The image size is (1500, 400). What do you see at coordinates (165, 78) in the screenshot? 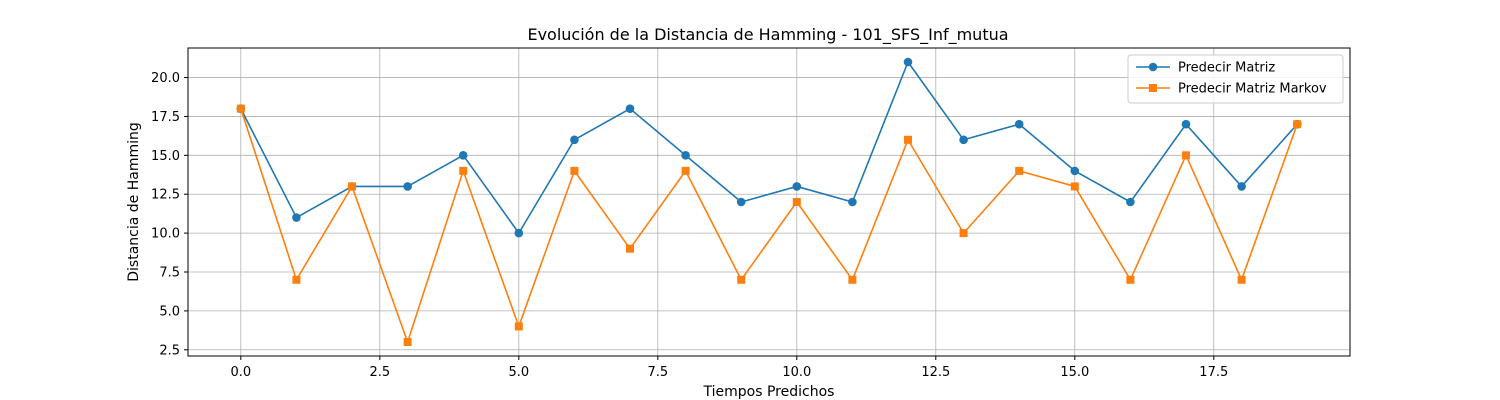
I see `y-tick-label: 20.0` at bounding box center [165, 78].